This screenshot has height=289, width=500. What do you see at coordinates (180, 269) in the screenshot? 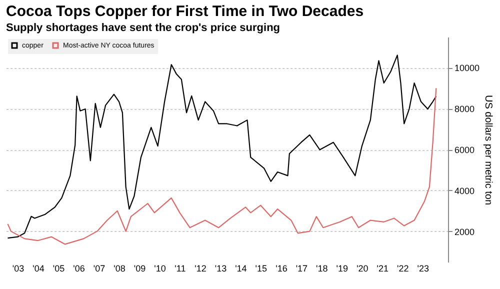
I see `x-tick-label: '11` at bounding box center [180, 269].